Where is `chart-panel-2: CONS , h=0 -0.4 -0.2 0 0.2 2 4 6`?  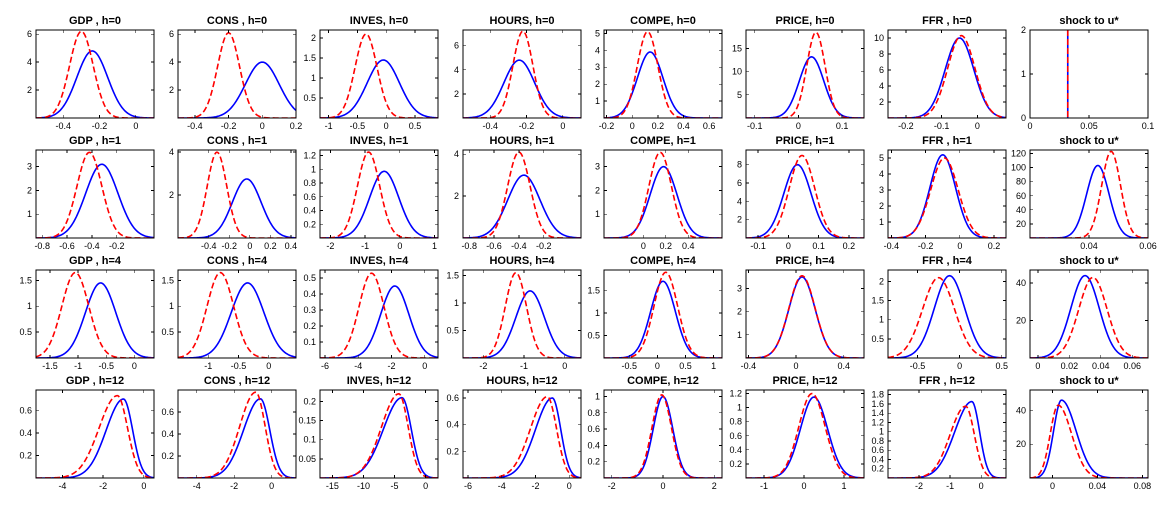
chart-panel-2: CONS , h=0 -0.4 -0.2 0 0.2 2 4 6 is located at coordinates (235, 73).